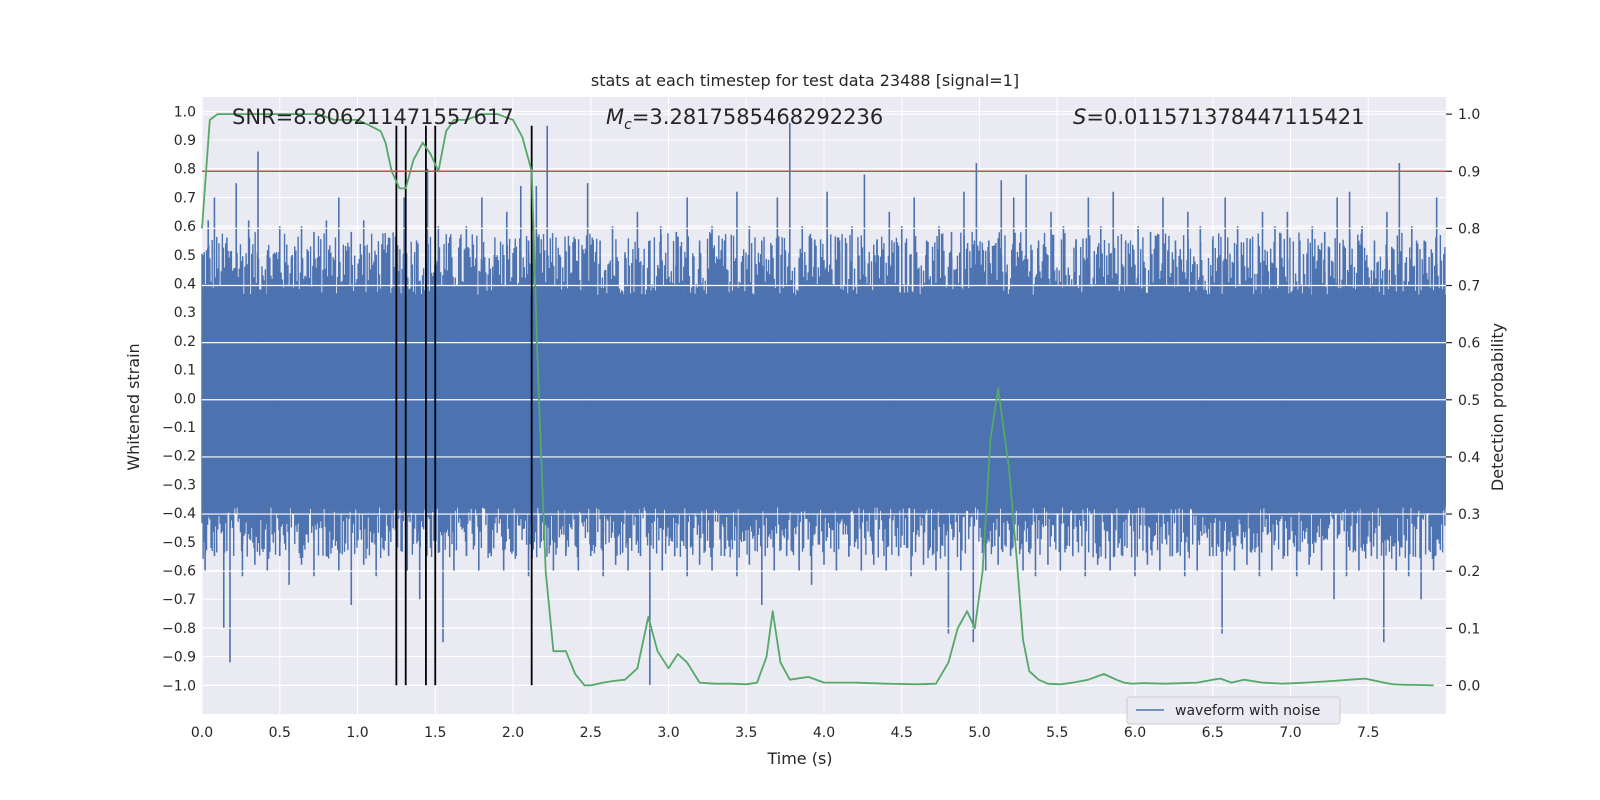  Describe the element at coordinates (179, 572) in the screenshot. I see `y-tick-label: −0.6` at that location.